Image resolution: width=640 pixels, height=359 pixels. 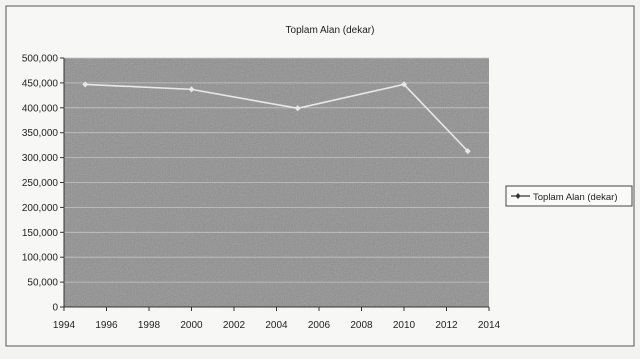 What do you see at coordinates (40, 258) in the screenshot?
I see `y-tick-label: 100,000` at bounding box center [40, 258].